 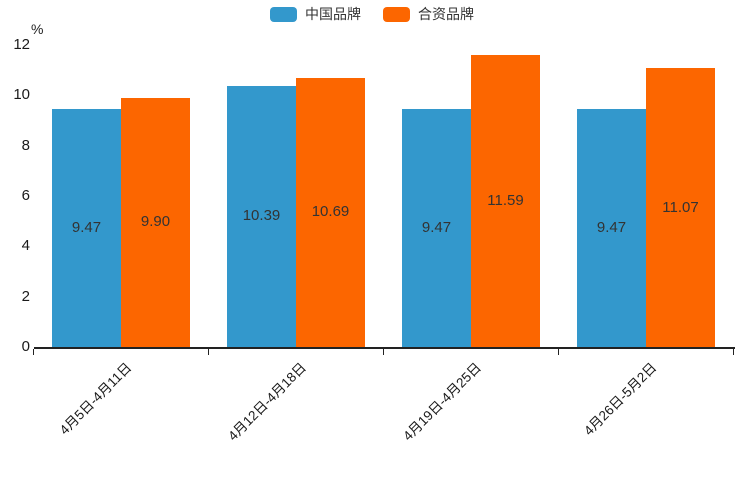 What do you see at coordinates (25, 346) in the screenshot?
I see `y-tick-label: 0` at bounding box center [25, 346].